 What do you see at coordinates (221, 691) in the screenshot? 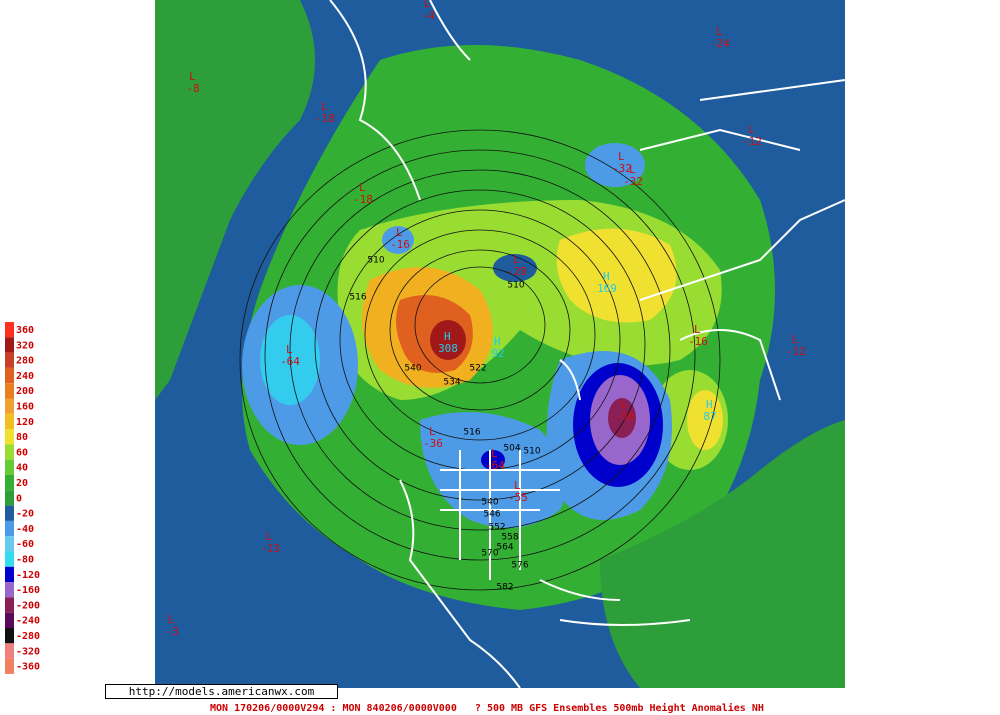
I see `source-url: http://models.americanwx.com` at bounding box center [221, 691].